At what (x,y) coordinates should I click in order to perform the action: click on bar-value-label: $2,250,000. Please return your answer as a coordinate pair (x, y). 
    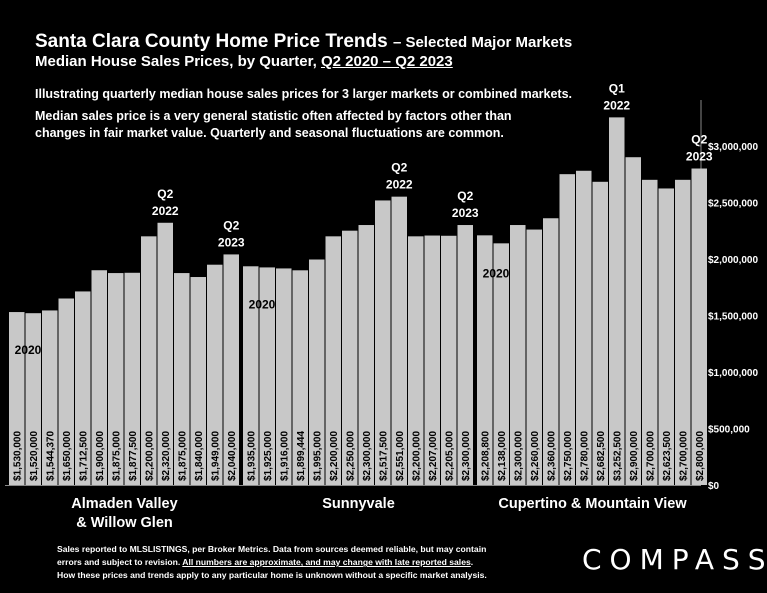
    Looking at the image, I should click on (350, 456).